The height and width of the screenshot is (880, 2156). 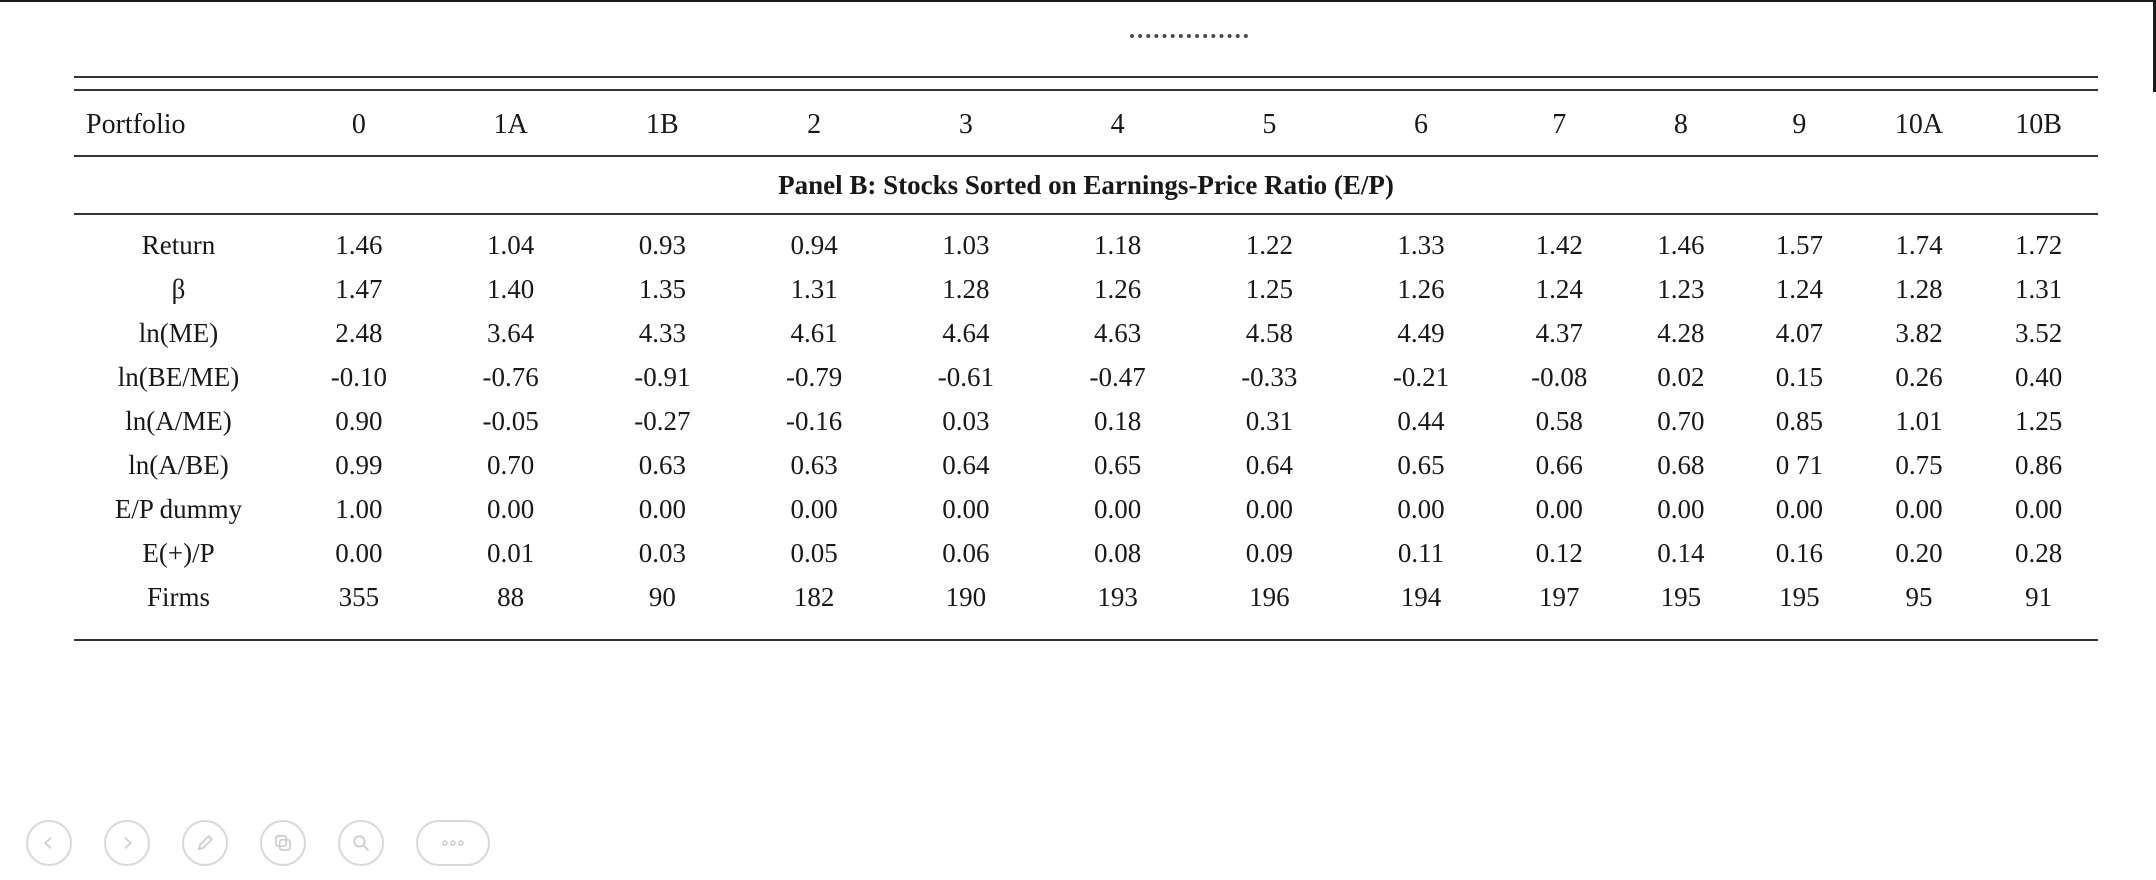 I want to click on cell-value: 0.03, so click(x=662, y=553).